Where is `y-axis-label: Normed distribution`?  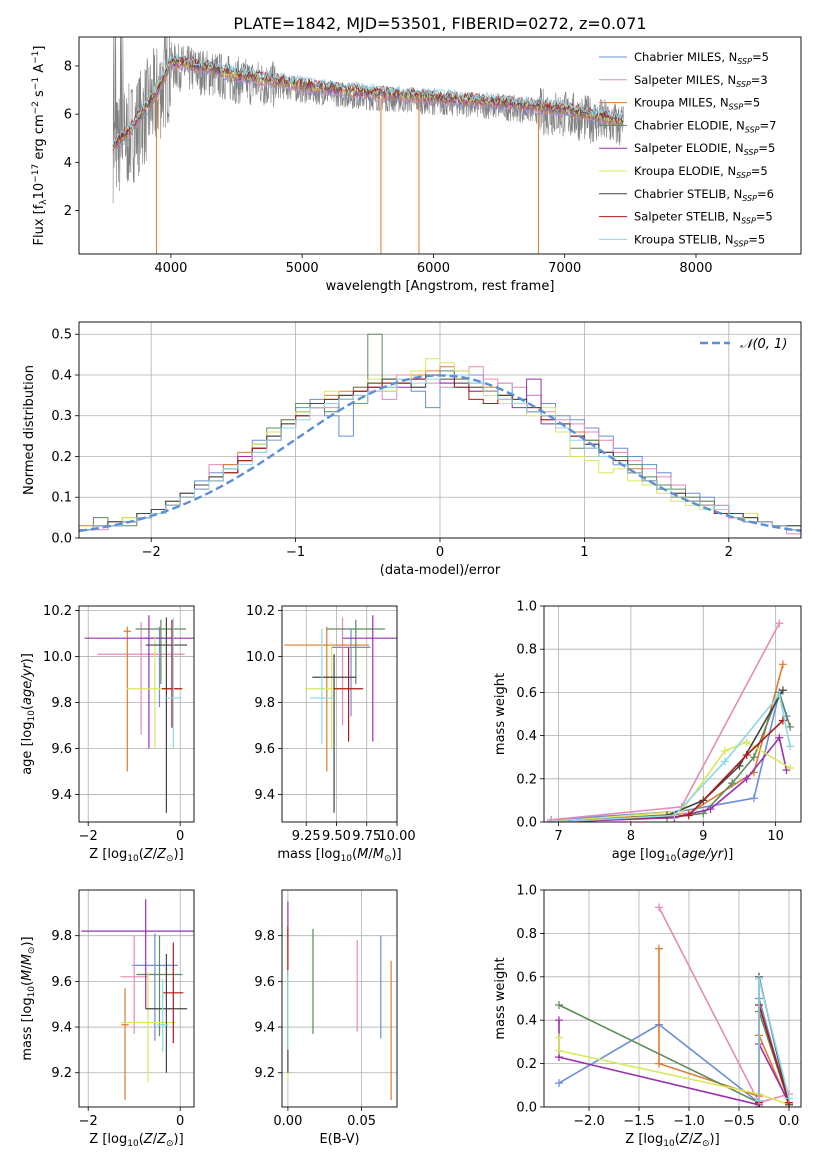 y-axis-label: Normed distribution is located at coordinates (29, 430).